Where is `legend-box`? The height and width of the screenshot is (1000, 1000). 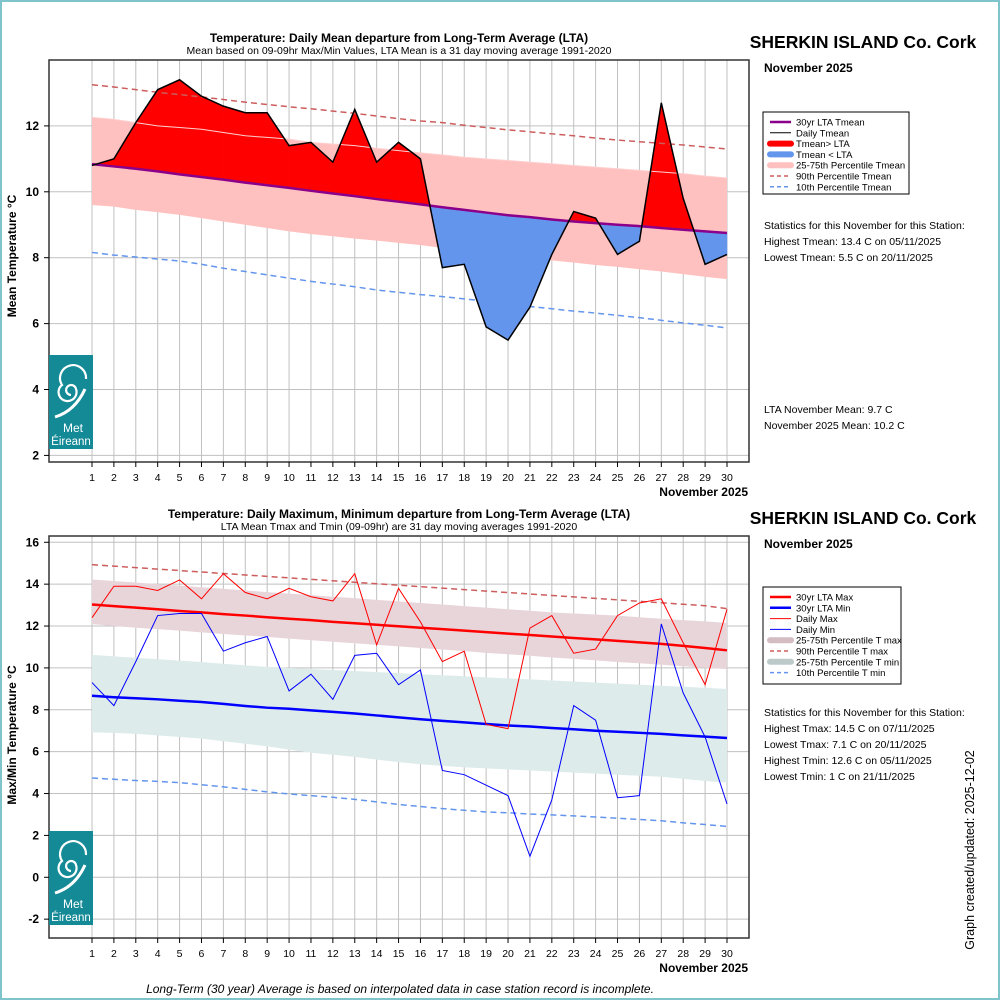
legend-box is located at coordinates (832, 635).